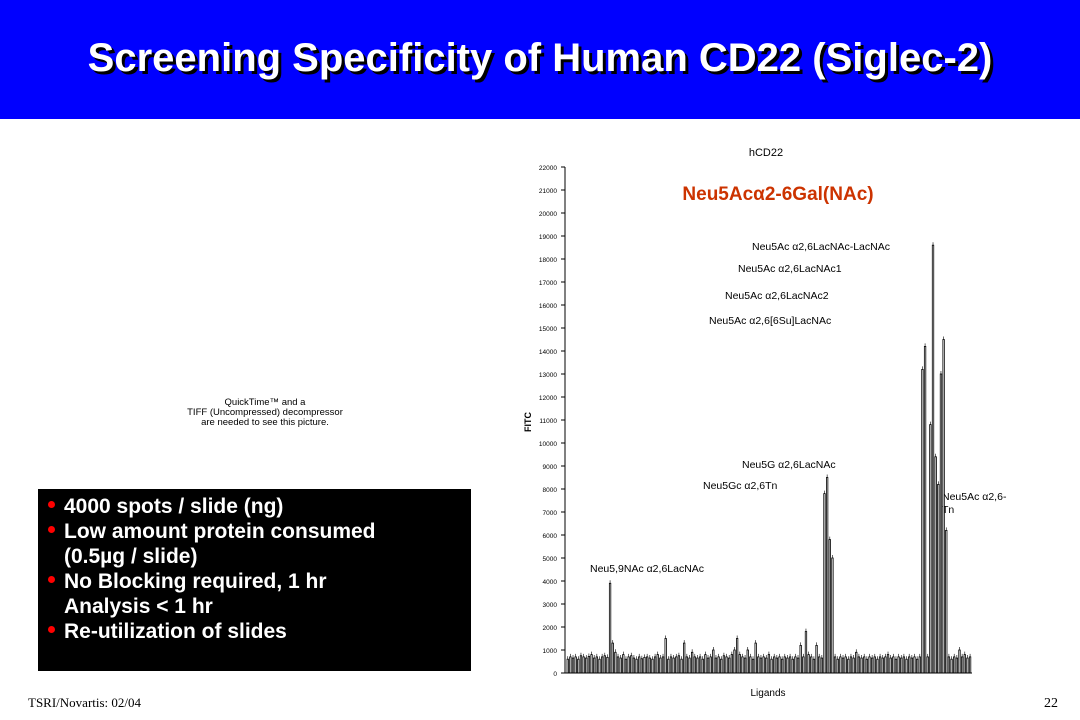  I want to click on annotation-label: Neu5Gc α2,6Tn, so click(740, 486).